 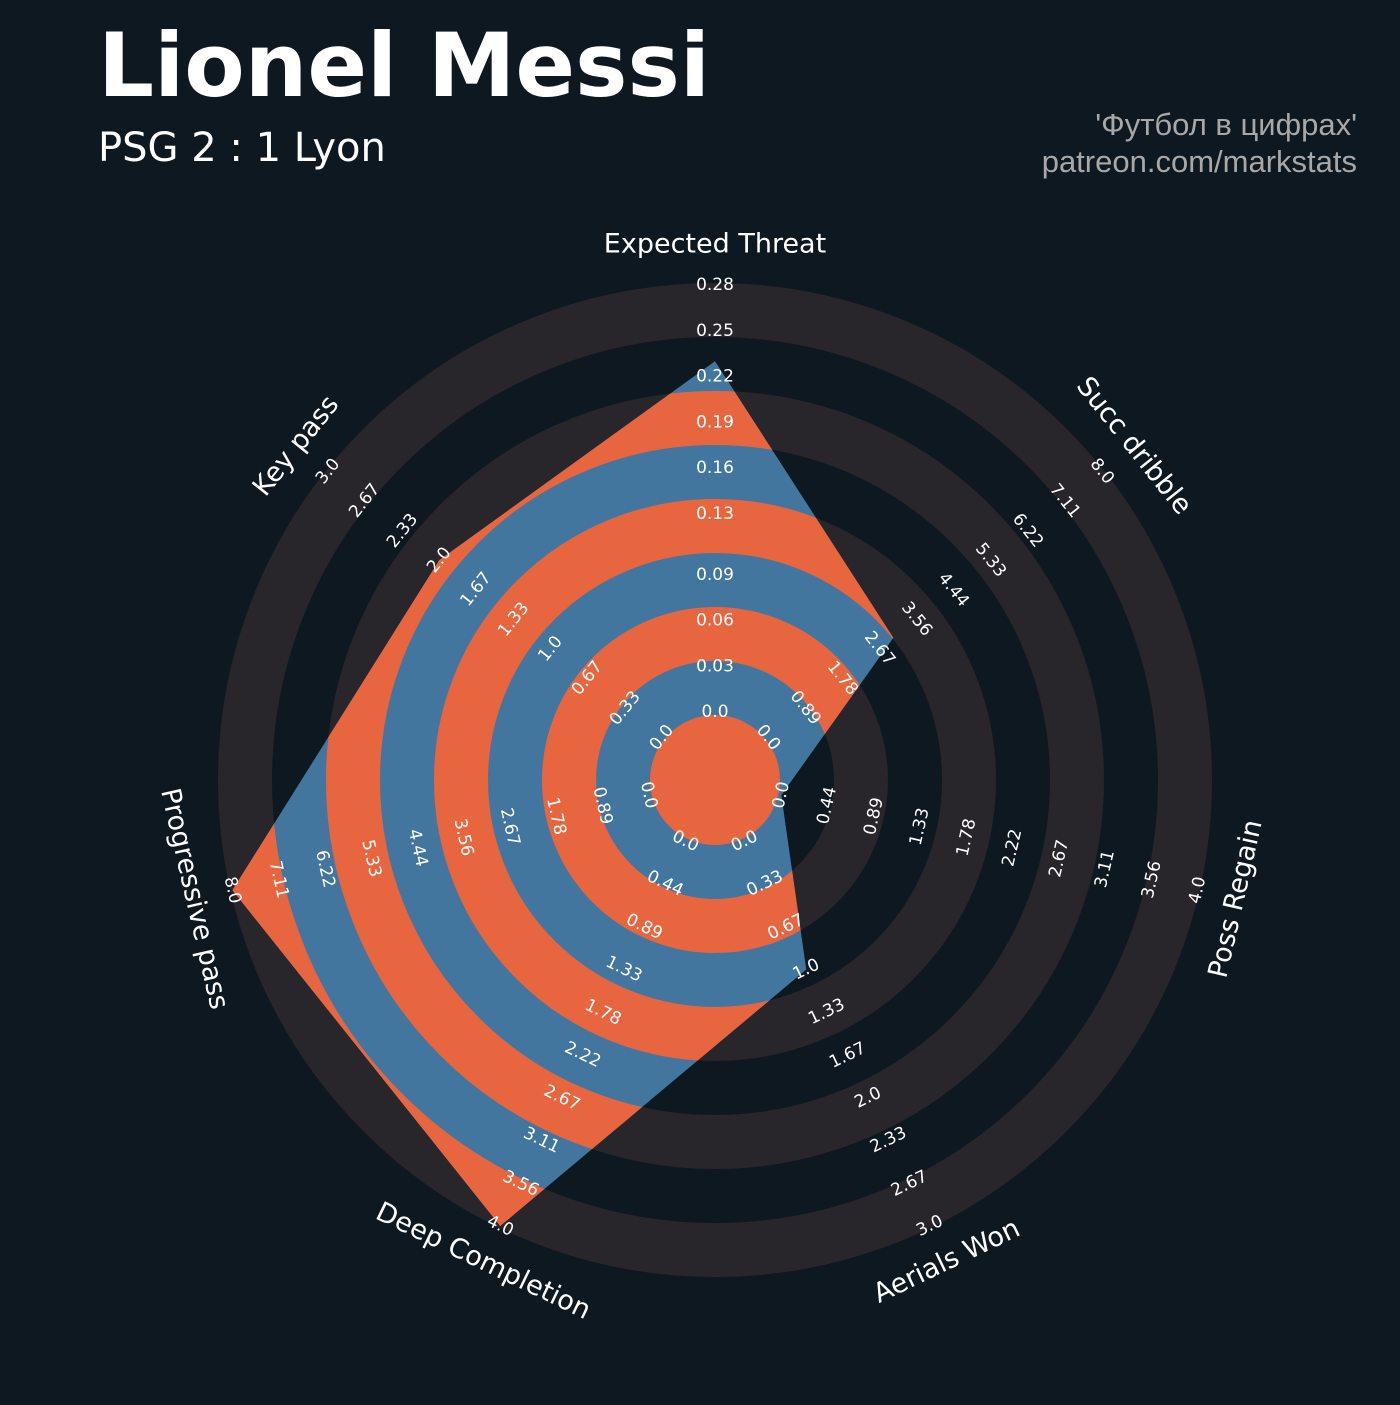 I want to click on tick-label: 0.25, so click(x=715, y=331).